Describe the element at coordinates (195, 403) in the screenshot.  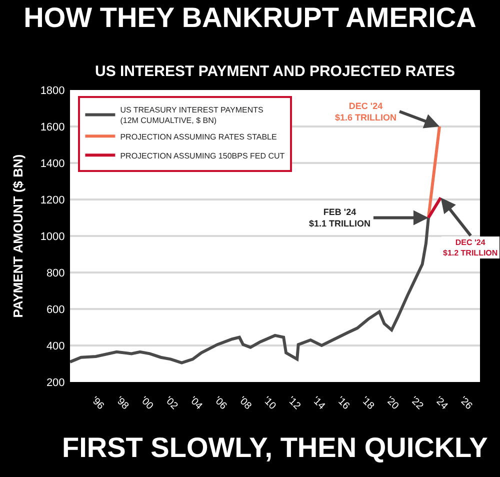
I see `x-tick-label: '04` at that location.